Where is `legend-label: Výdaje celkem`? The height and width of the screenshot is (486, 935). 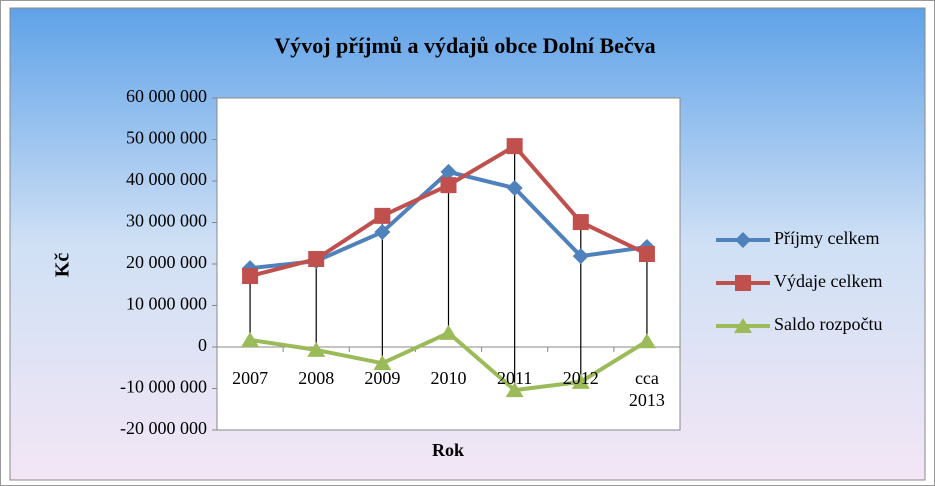 legend-label: Výdaje celkem is located at coordinates (828, 281).